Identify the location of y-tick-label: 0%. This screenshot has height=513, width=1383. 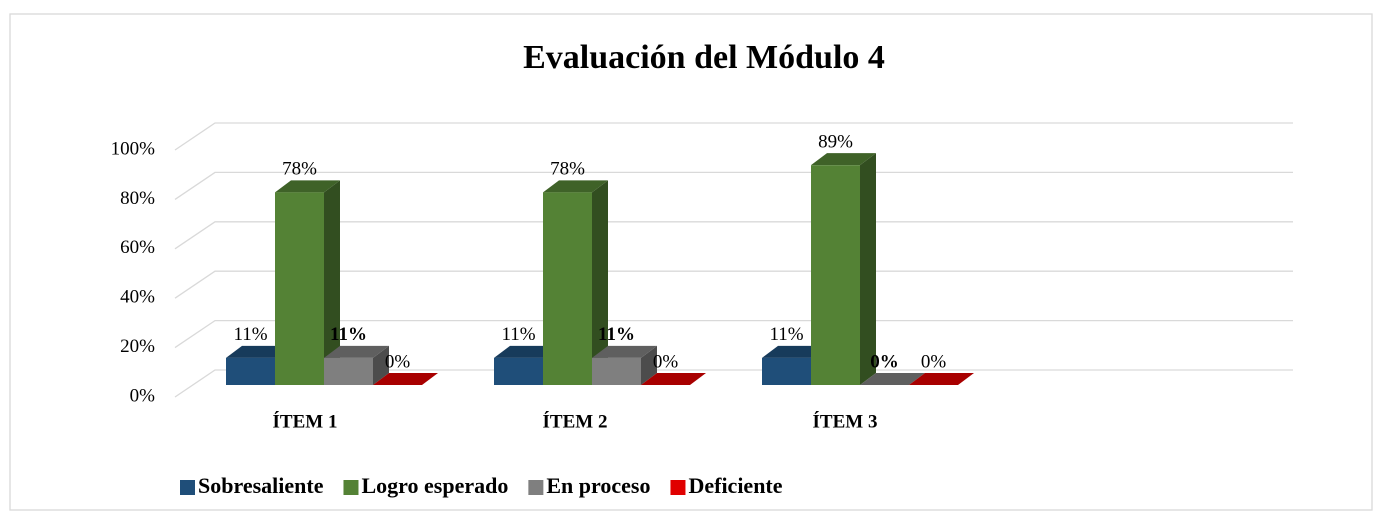
(143, 395).